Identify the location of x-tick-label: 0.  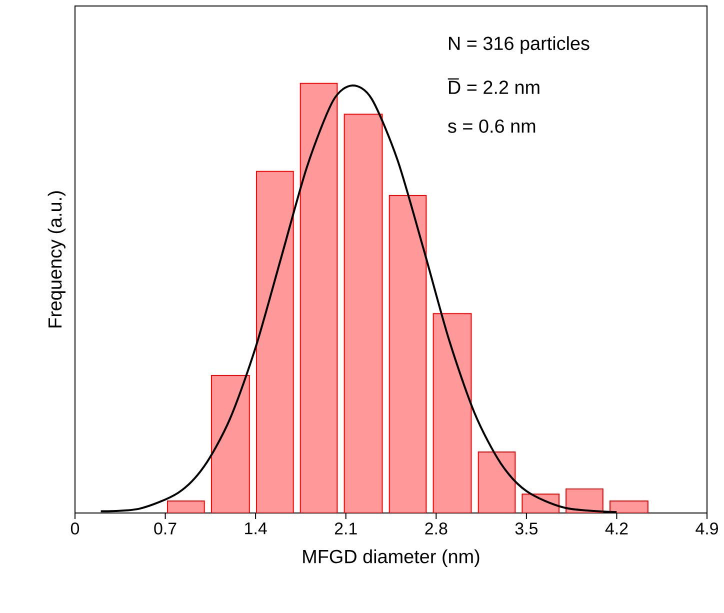
(75, 528).